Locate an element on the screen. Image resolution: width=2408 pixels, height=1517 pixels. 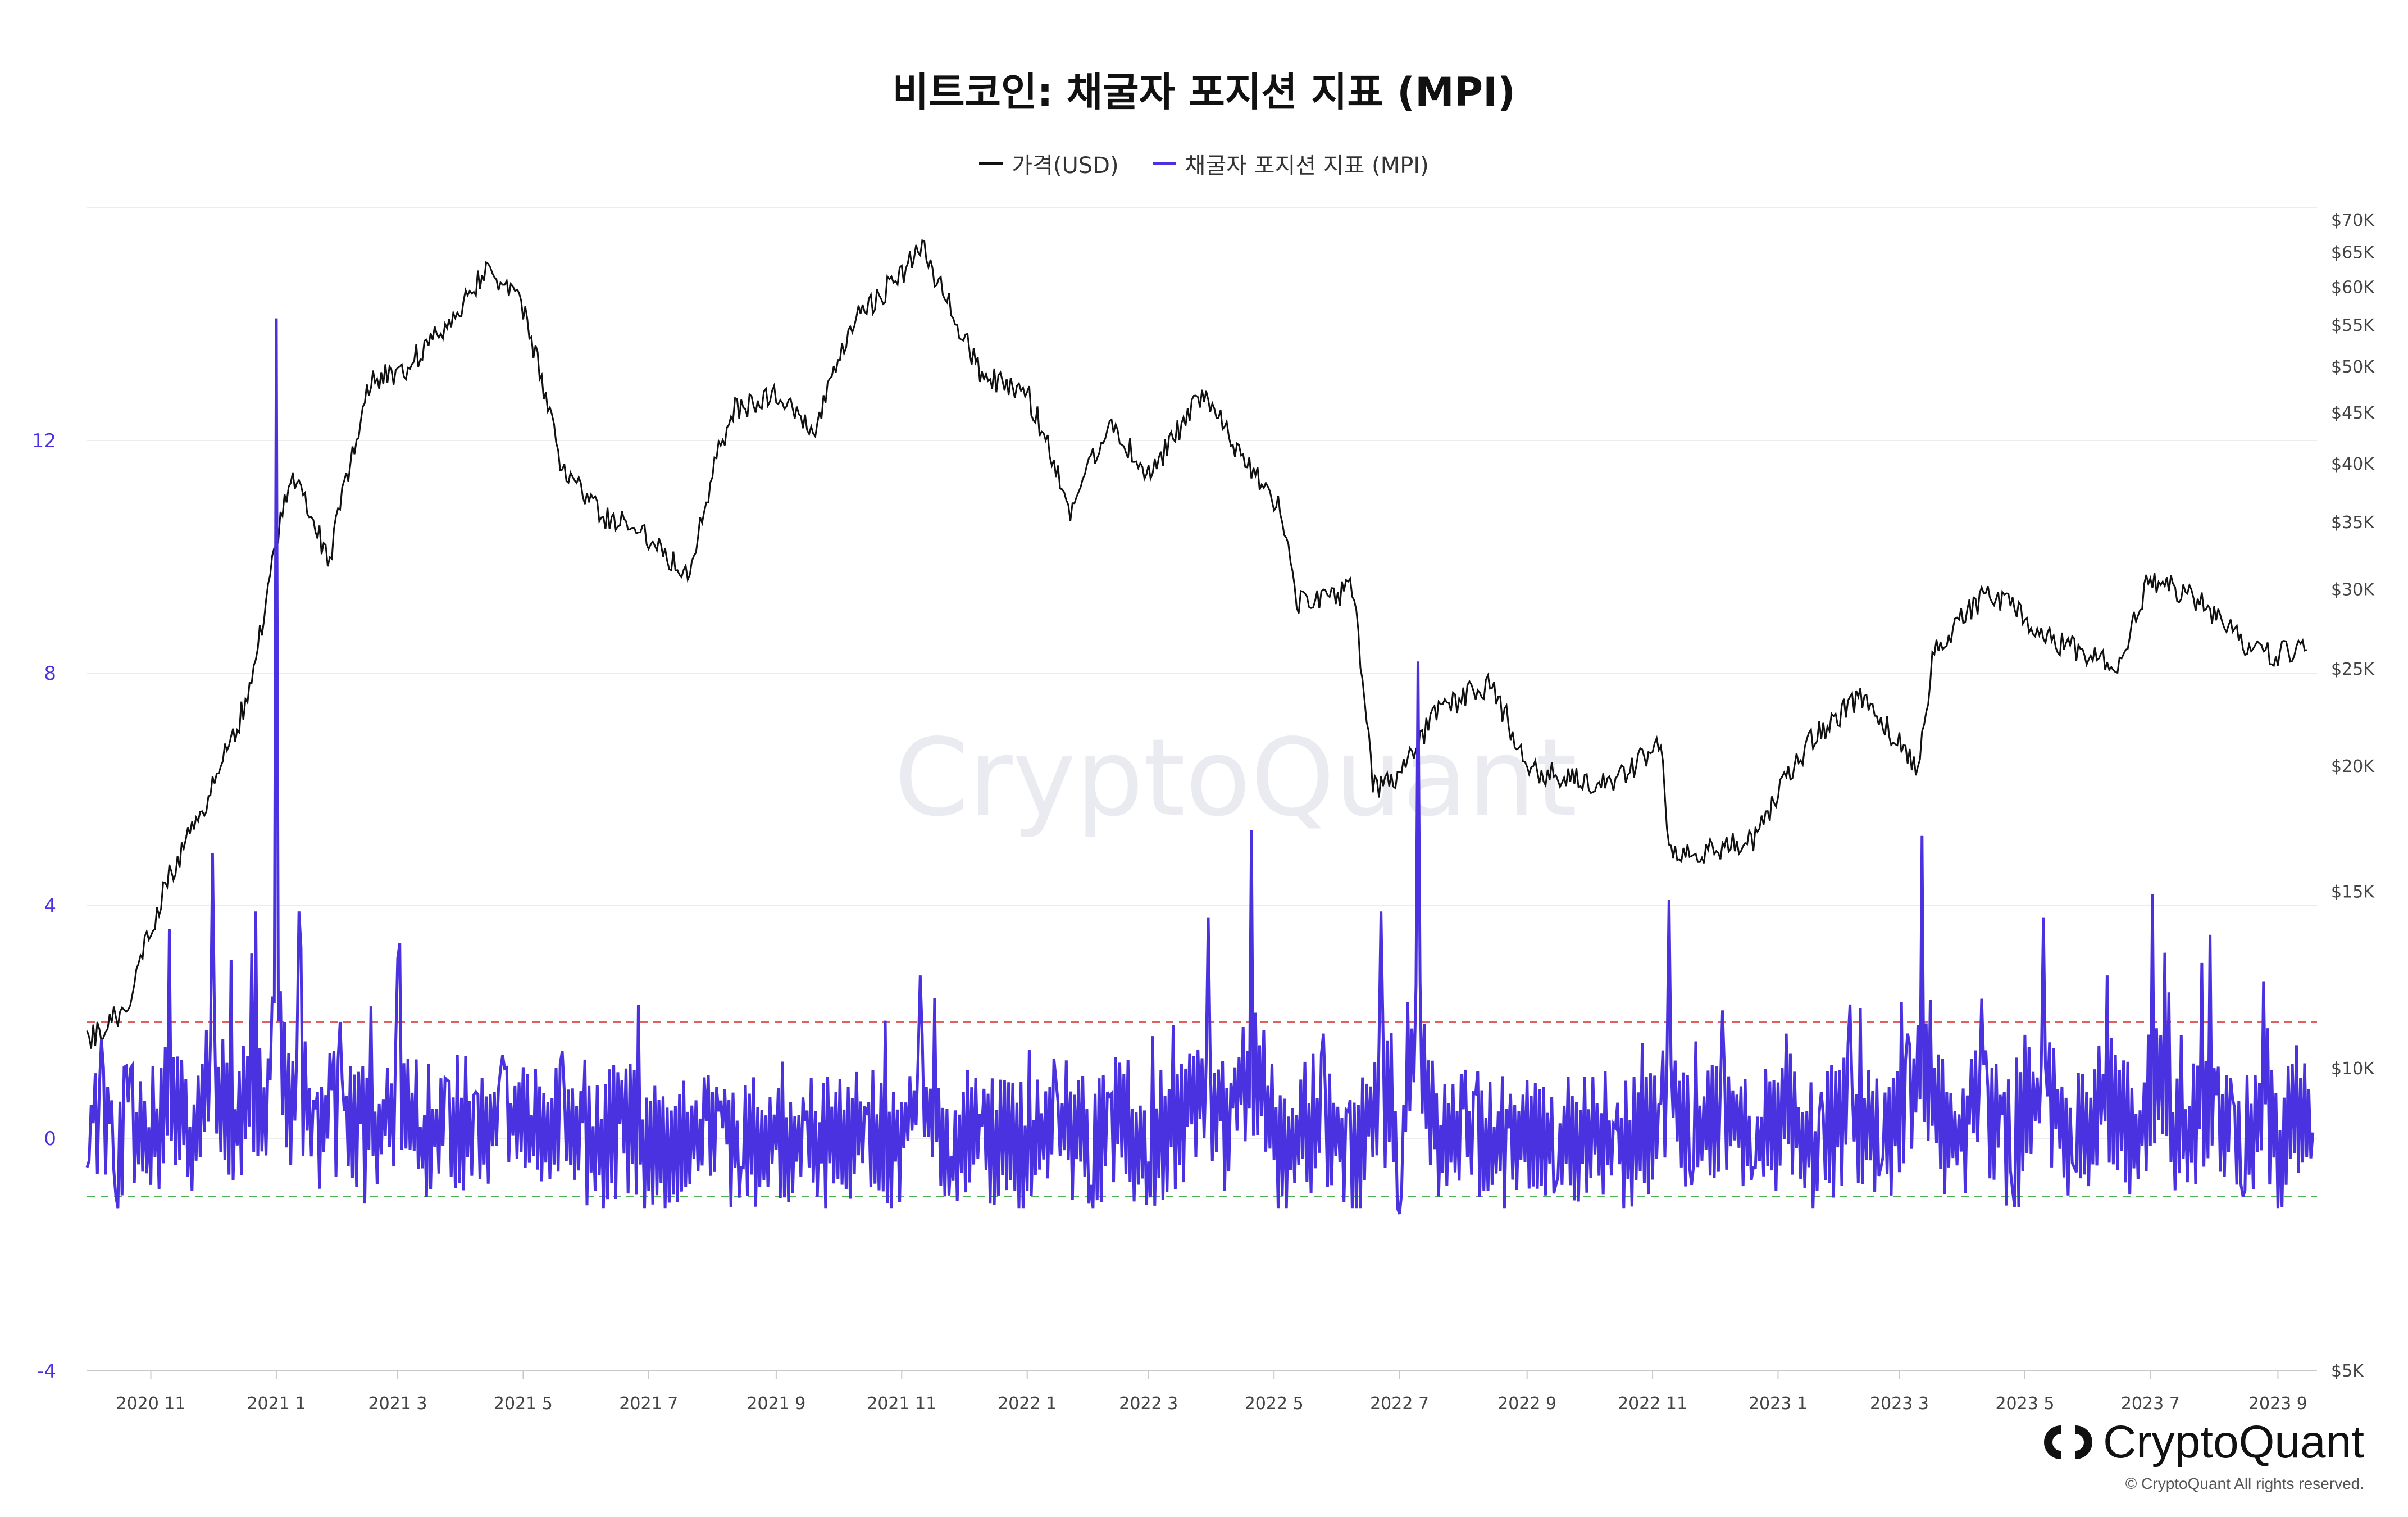
legend-item-mpi: 채굴자 포지션 지표 (MPI) is located at coordinates (1290, 163).